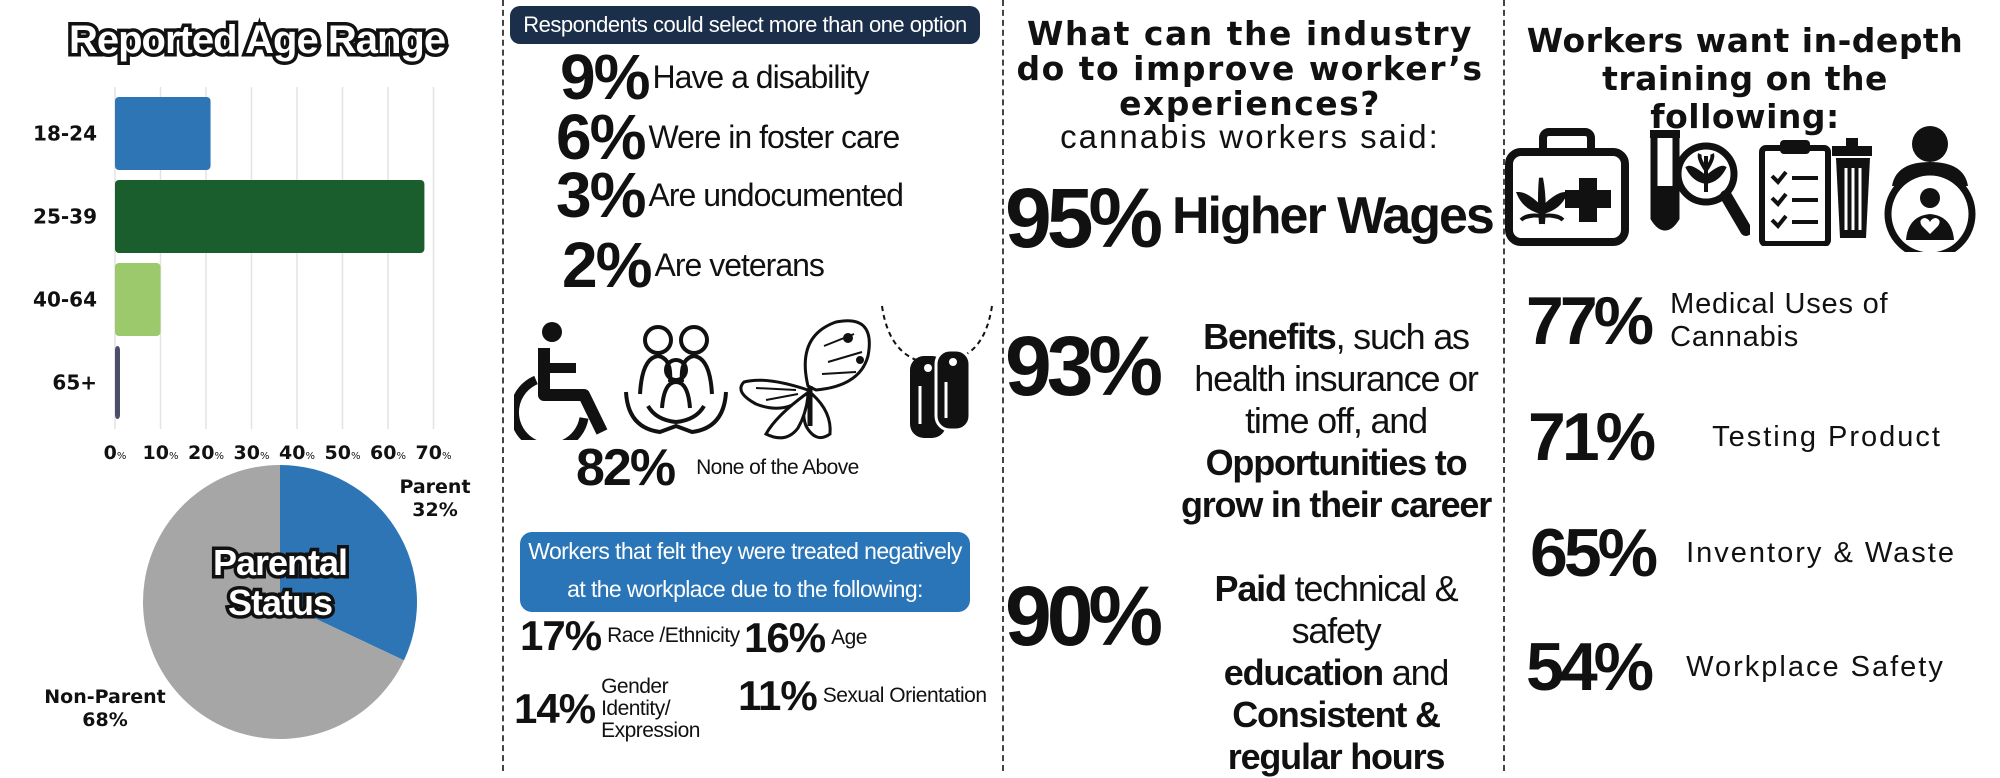 Image resolution: width=2000 pixels, height=778 pixels. Describe the element at coordinates (434, 451) in the screenshot. I see `tick-label: 70%` at that location.